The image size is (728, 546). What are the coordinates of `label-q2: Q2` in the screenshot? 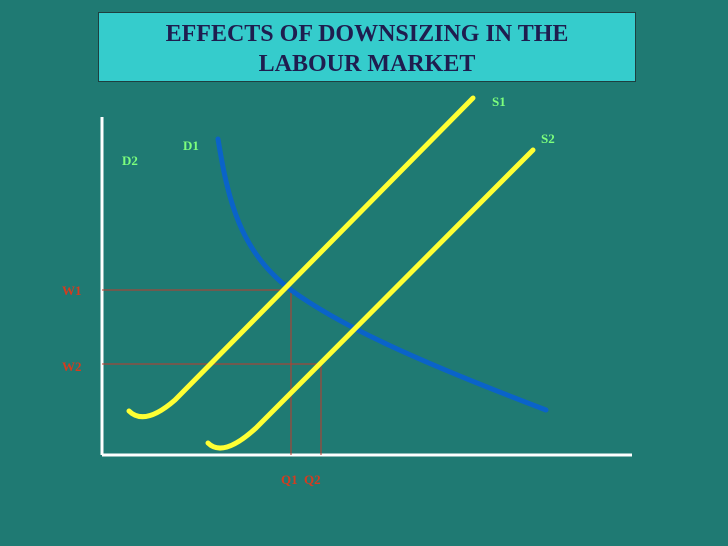 It's located at (312, 479).